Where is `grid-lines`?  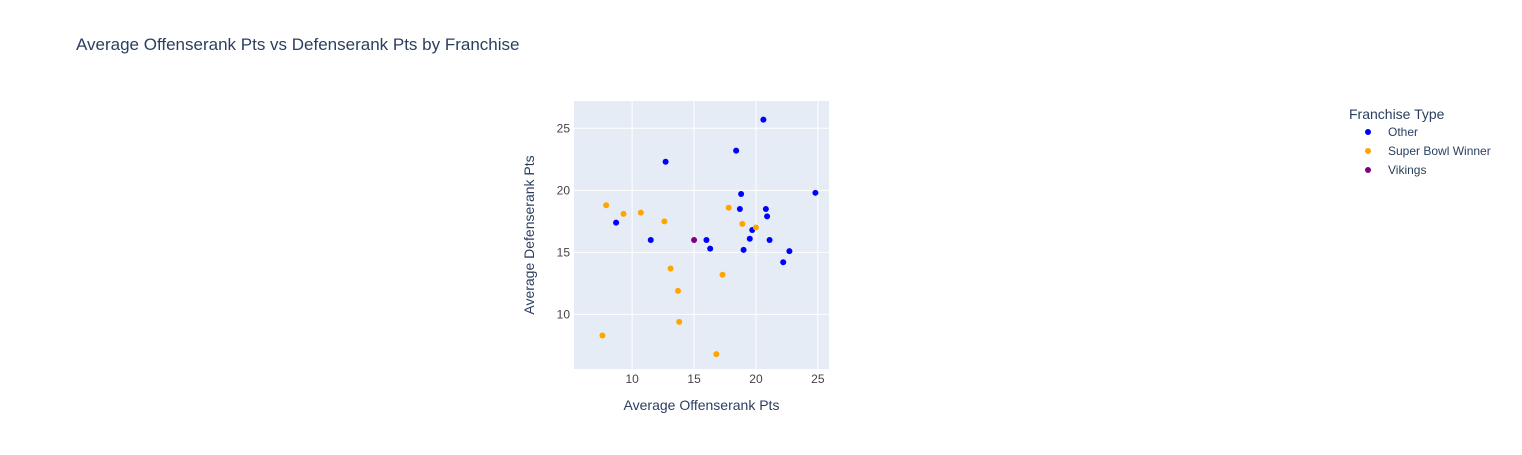
grid-lines is located at coordinates (701, 235).